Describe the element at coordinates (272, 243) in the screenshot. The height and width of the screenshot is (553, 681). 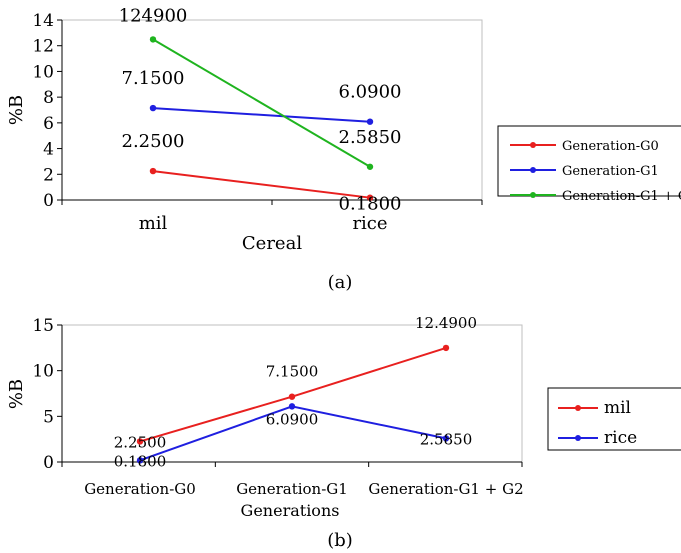
I see `chart-a-x-axis-label: Cereal` at that location.